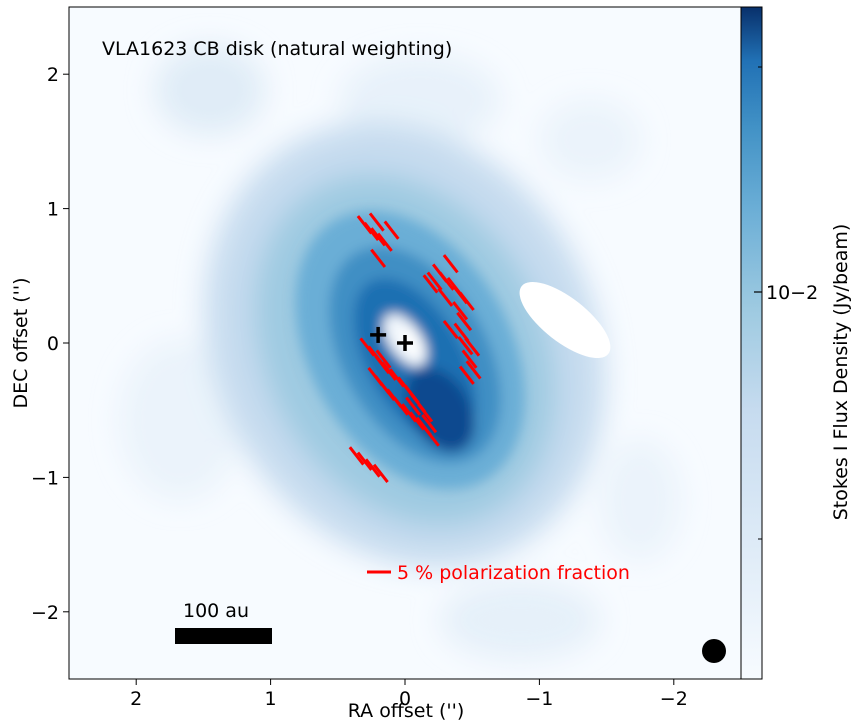  I want to click on colorbar-tick-label: 10−2, so click(792, 293).